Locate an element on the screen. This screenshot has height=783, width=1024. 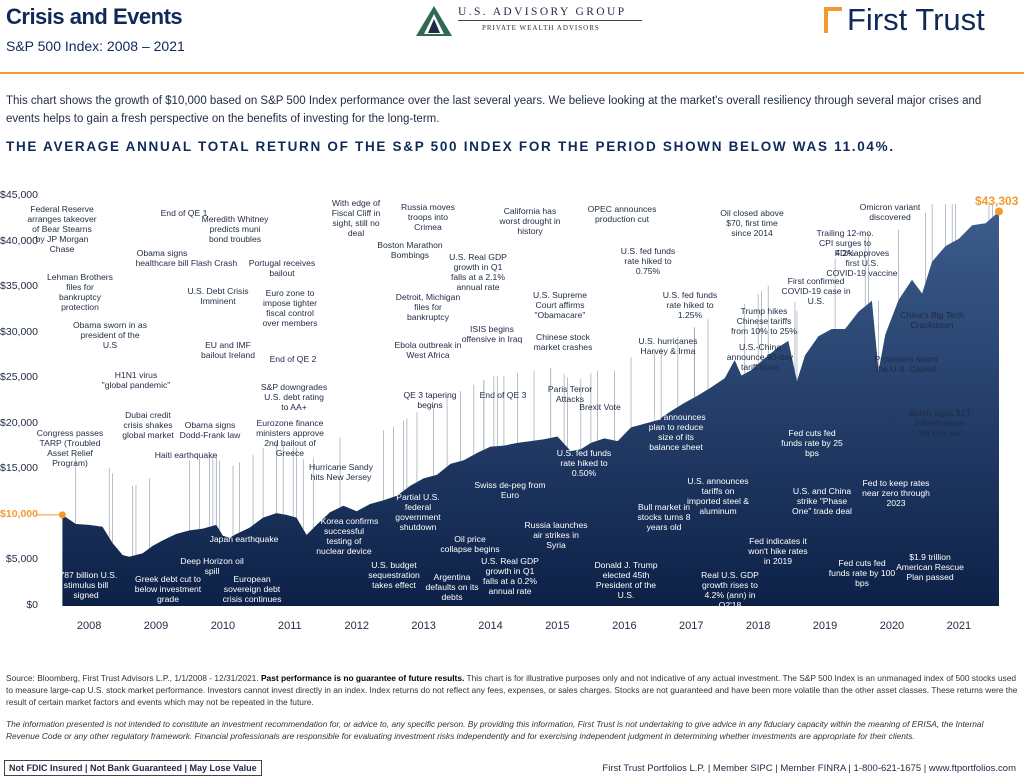
annotation-label: Detroit, Michigan files for bankruptcy is located at coordinates (428, 307).